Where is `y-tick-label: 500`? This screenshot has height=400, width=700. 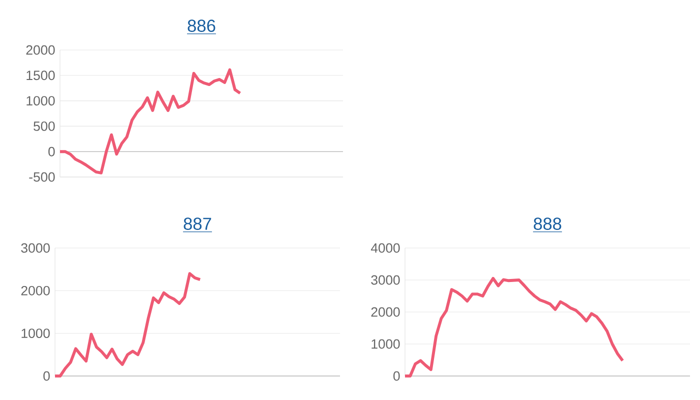
y-tick-label: 500 is located at coordinates (44, 126).